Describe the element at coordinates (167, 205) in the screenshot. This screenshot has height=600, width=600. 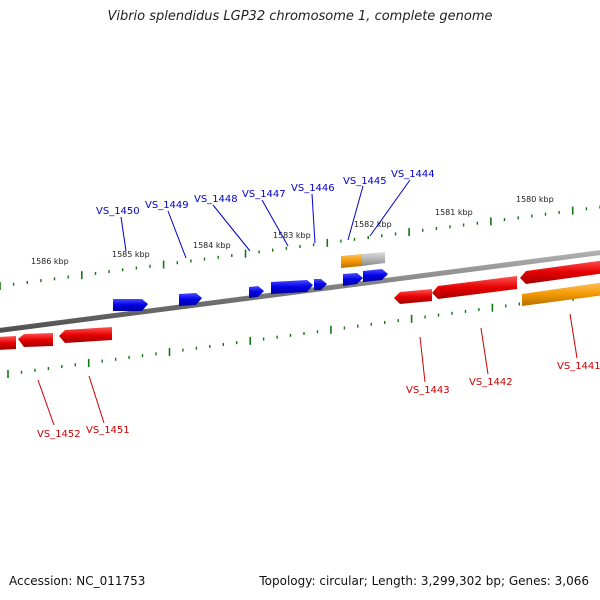
I see `label-vs-1449: VS_1449` at that location.